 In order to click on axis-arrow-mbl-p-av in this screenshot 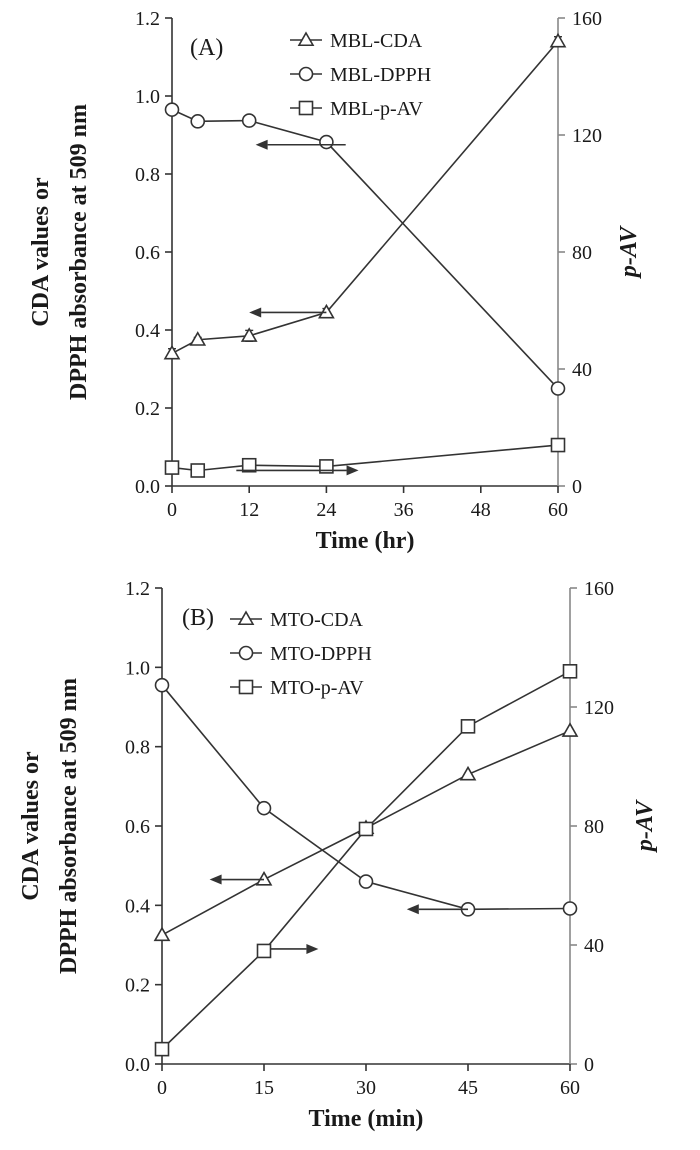, I will do `click(297, 470)`.